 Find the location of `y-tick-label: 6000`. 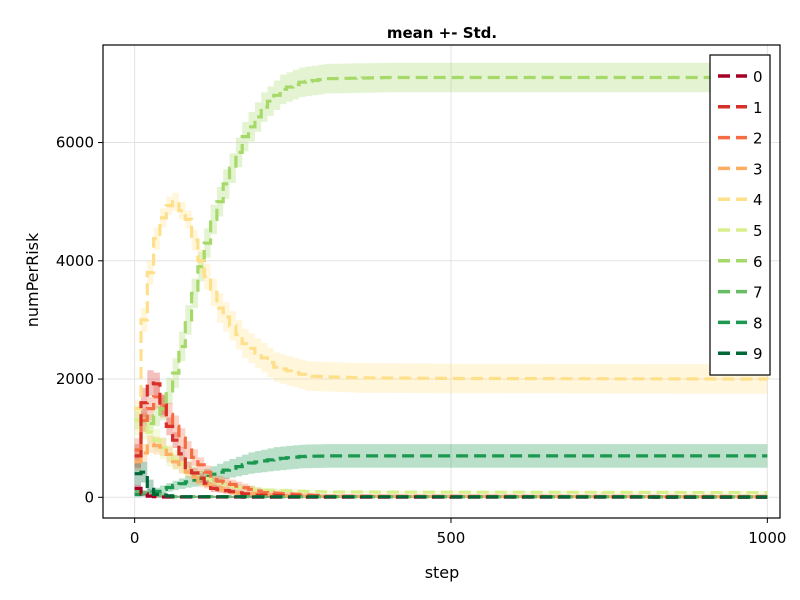

y-tick-label: 6000 is located at coordinates (75, 143).